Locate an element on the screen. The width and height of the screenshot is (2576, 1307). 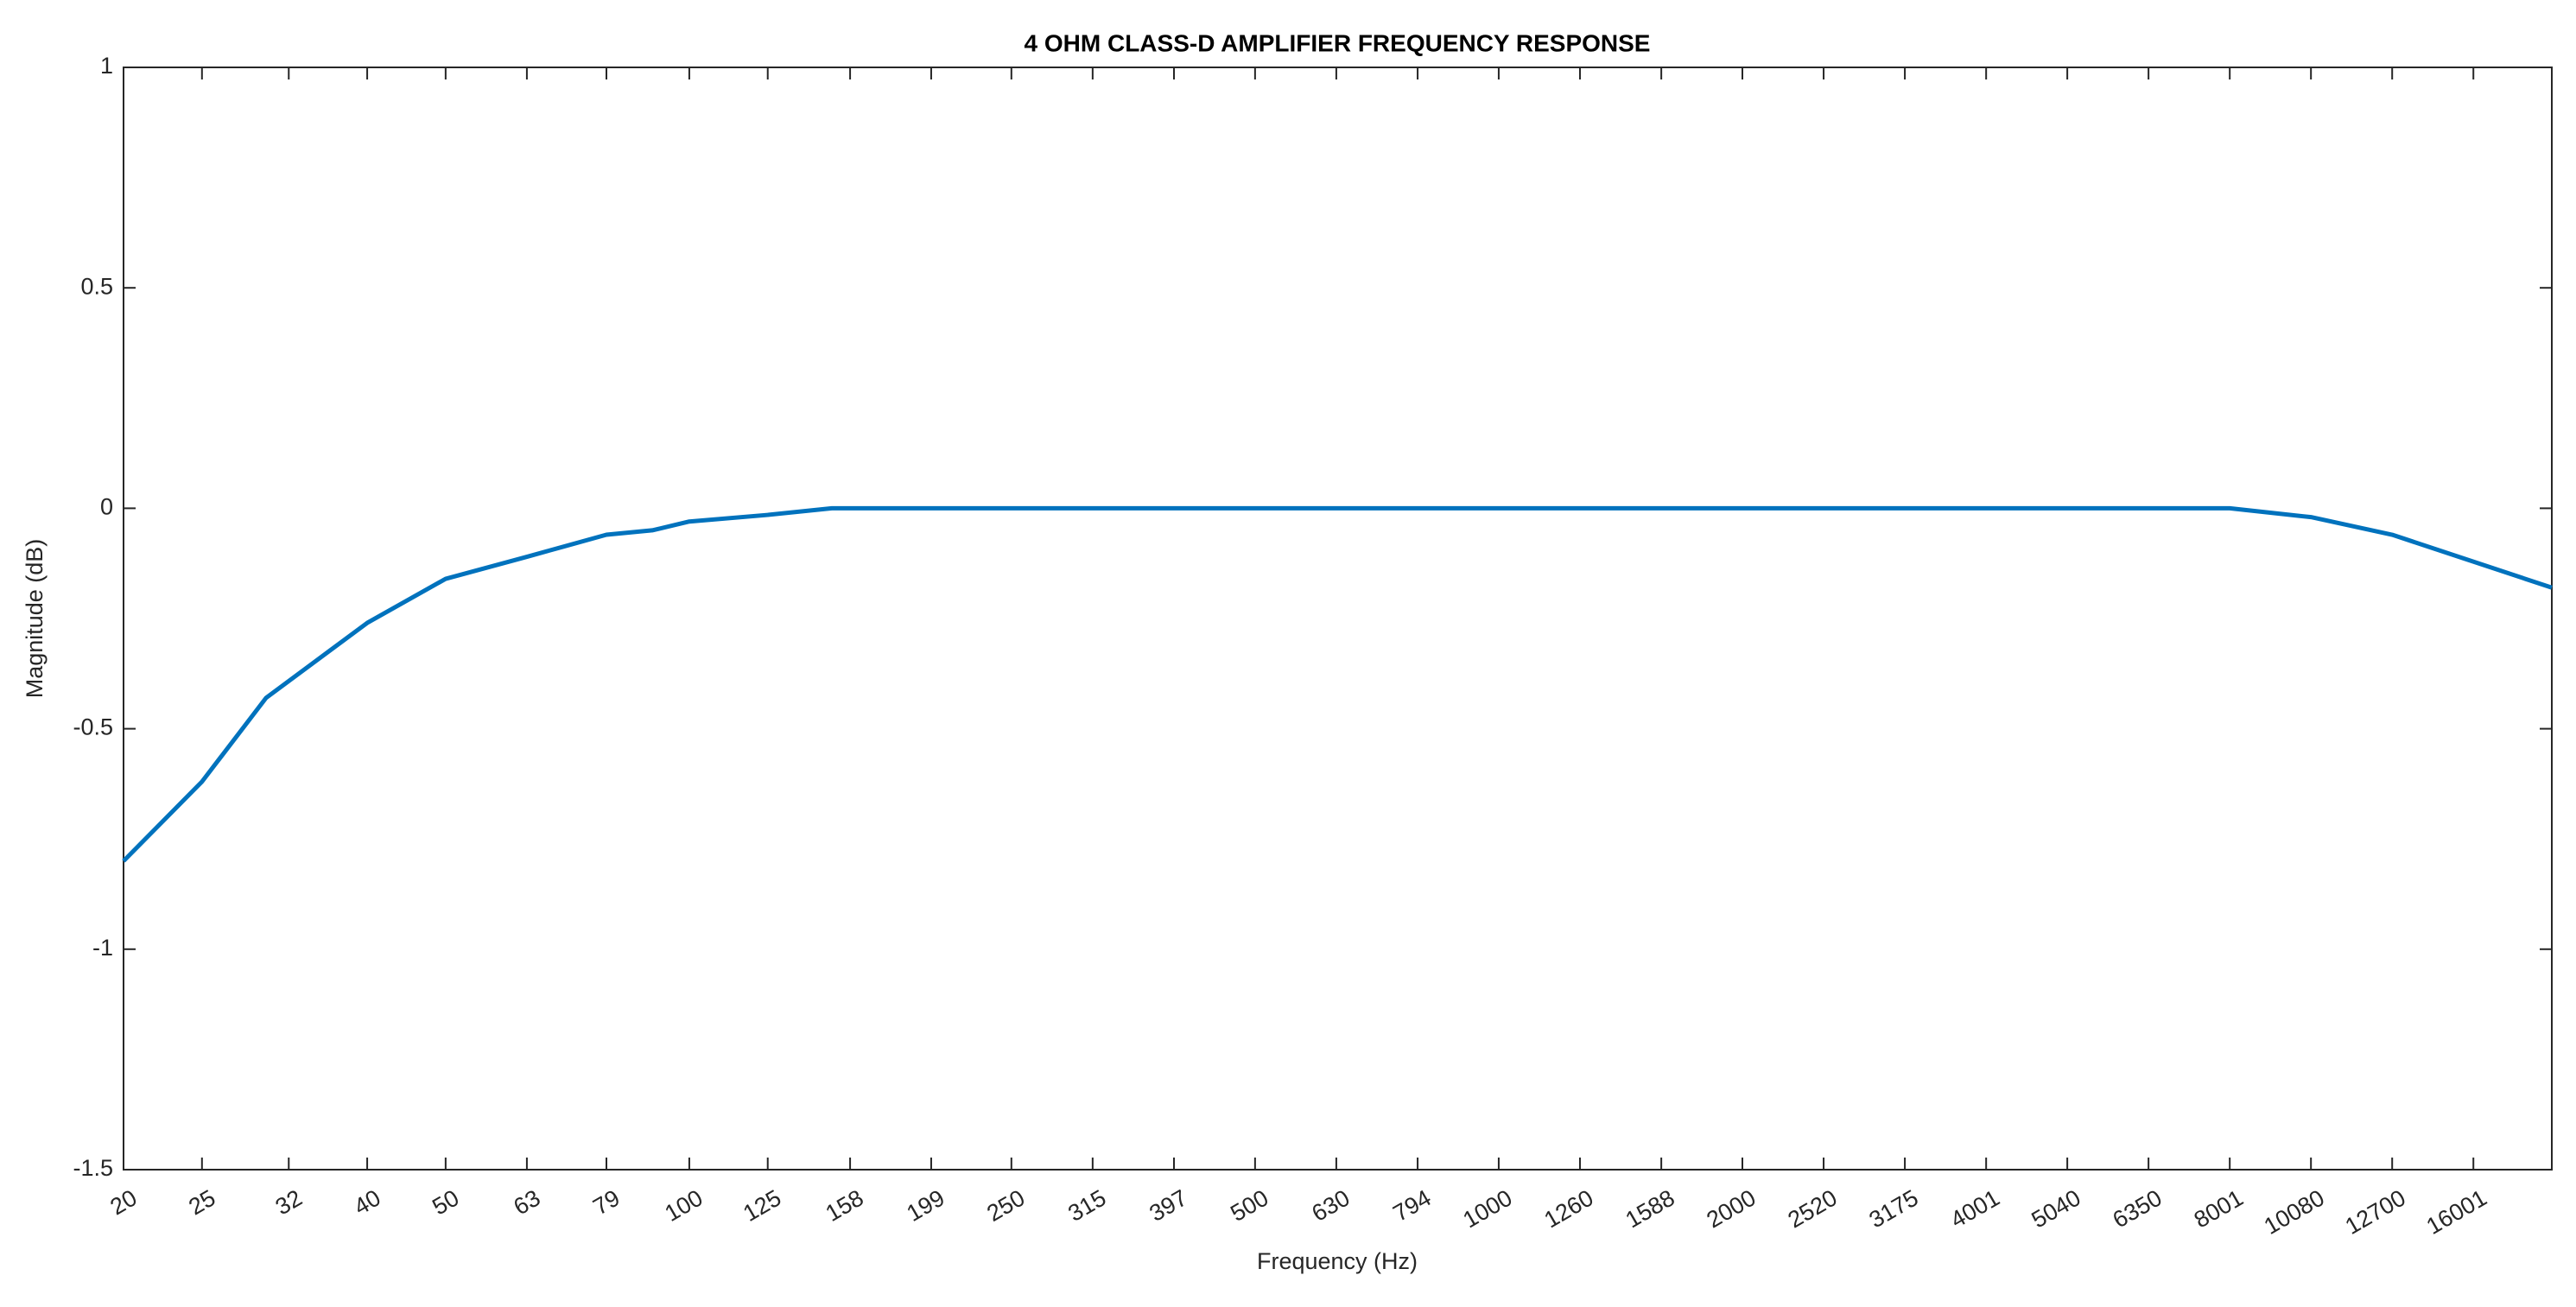
y-tick-label: -0.5 is located at coordinates (93, 727).